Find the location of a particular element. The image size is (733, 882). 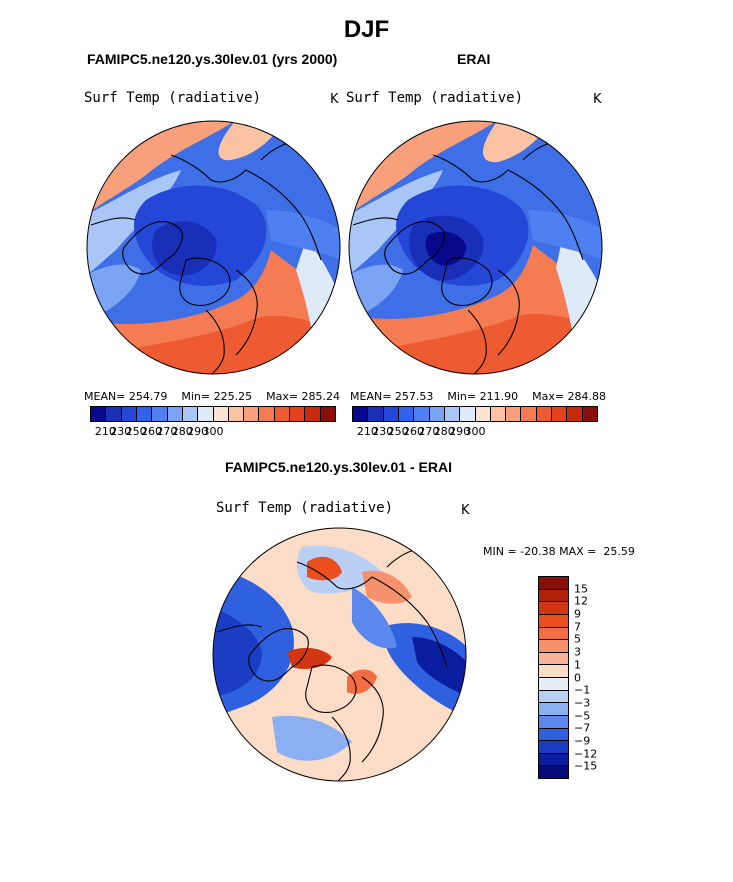

colorbar-tick-label: −12 is located at coordinates (586, 754).